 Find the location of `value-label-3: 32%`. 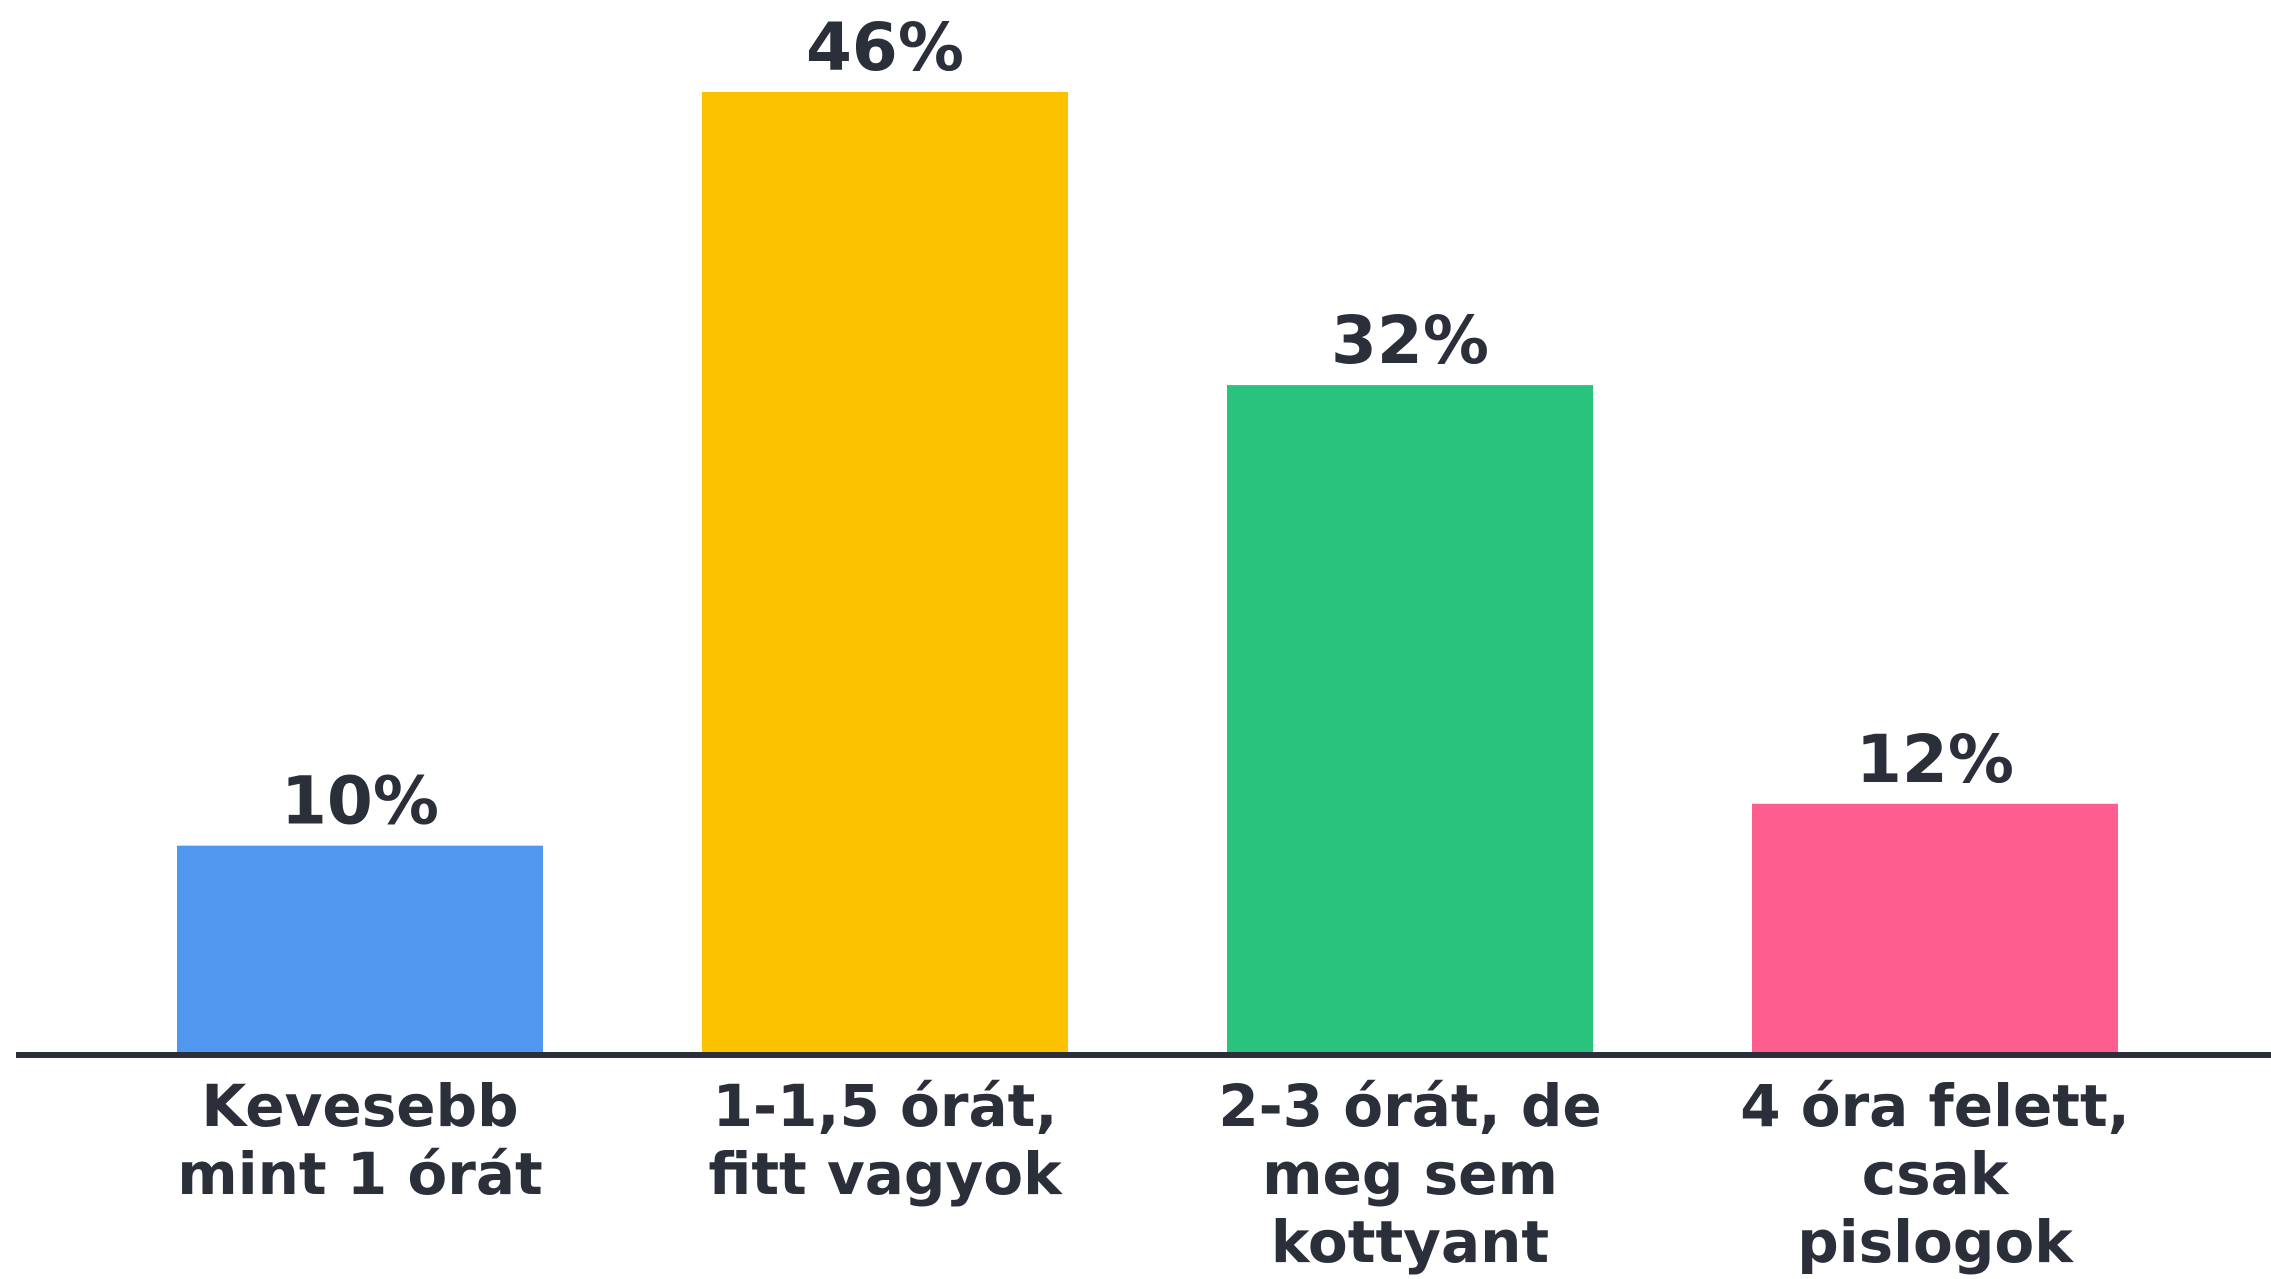

value-label-3: 32% is located at coordinates (1410, 340).